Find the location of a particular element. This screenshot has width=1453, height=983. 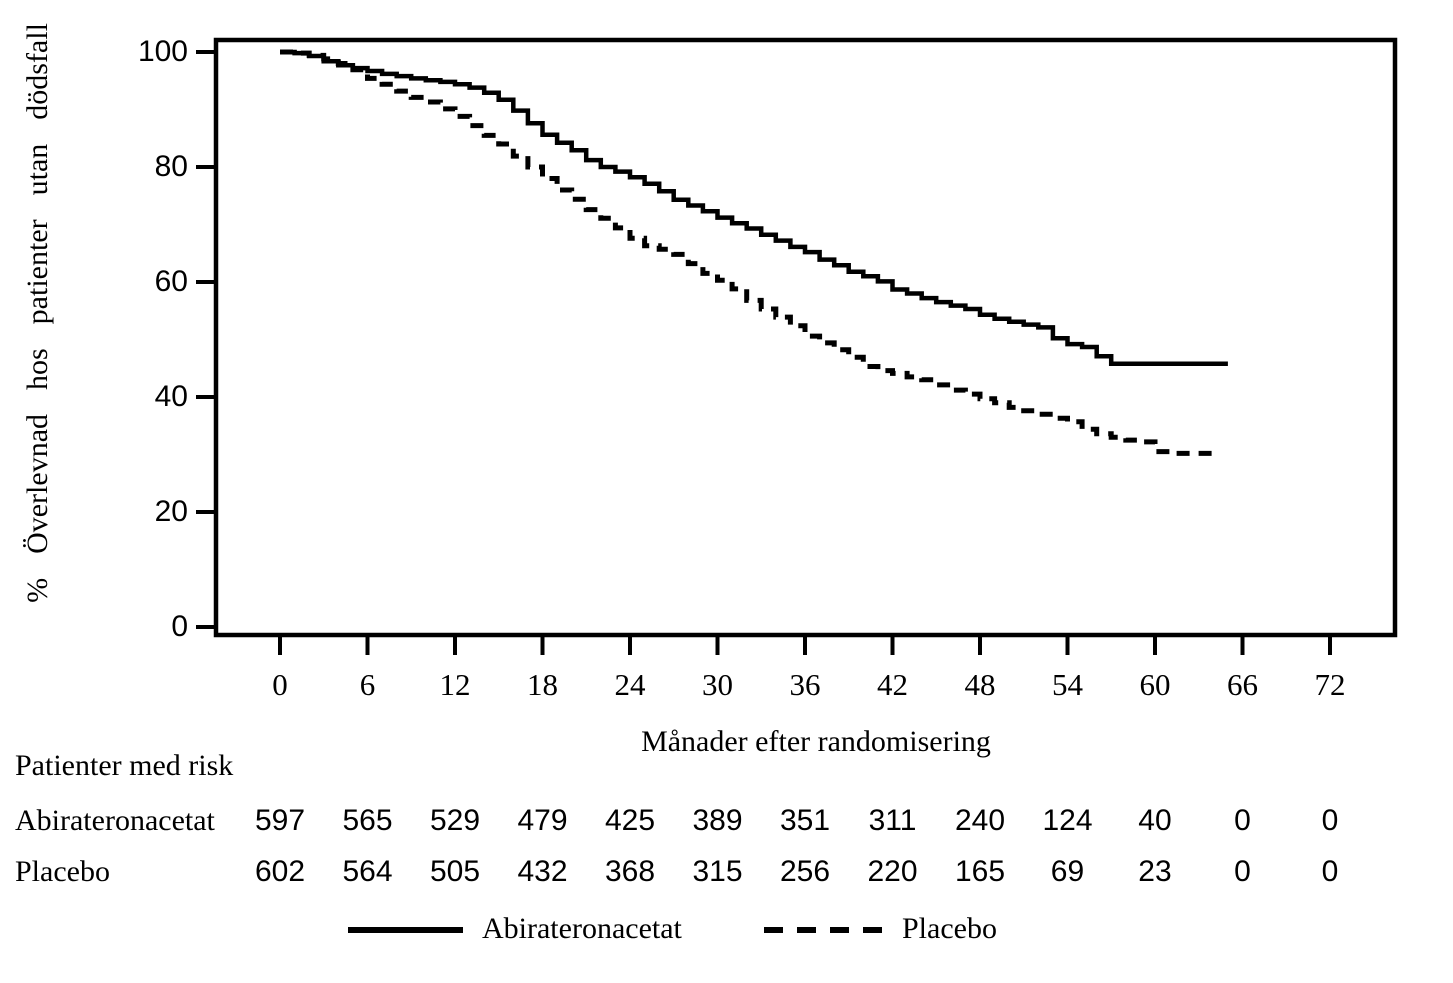

risk-count: 565 is located at coordinates (367, 820).